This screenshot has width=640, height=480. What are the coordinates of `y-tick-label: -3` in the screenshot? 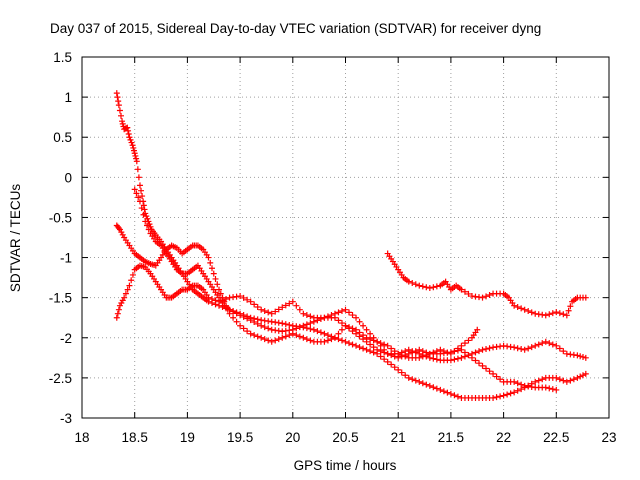 It's located at (66, 418).